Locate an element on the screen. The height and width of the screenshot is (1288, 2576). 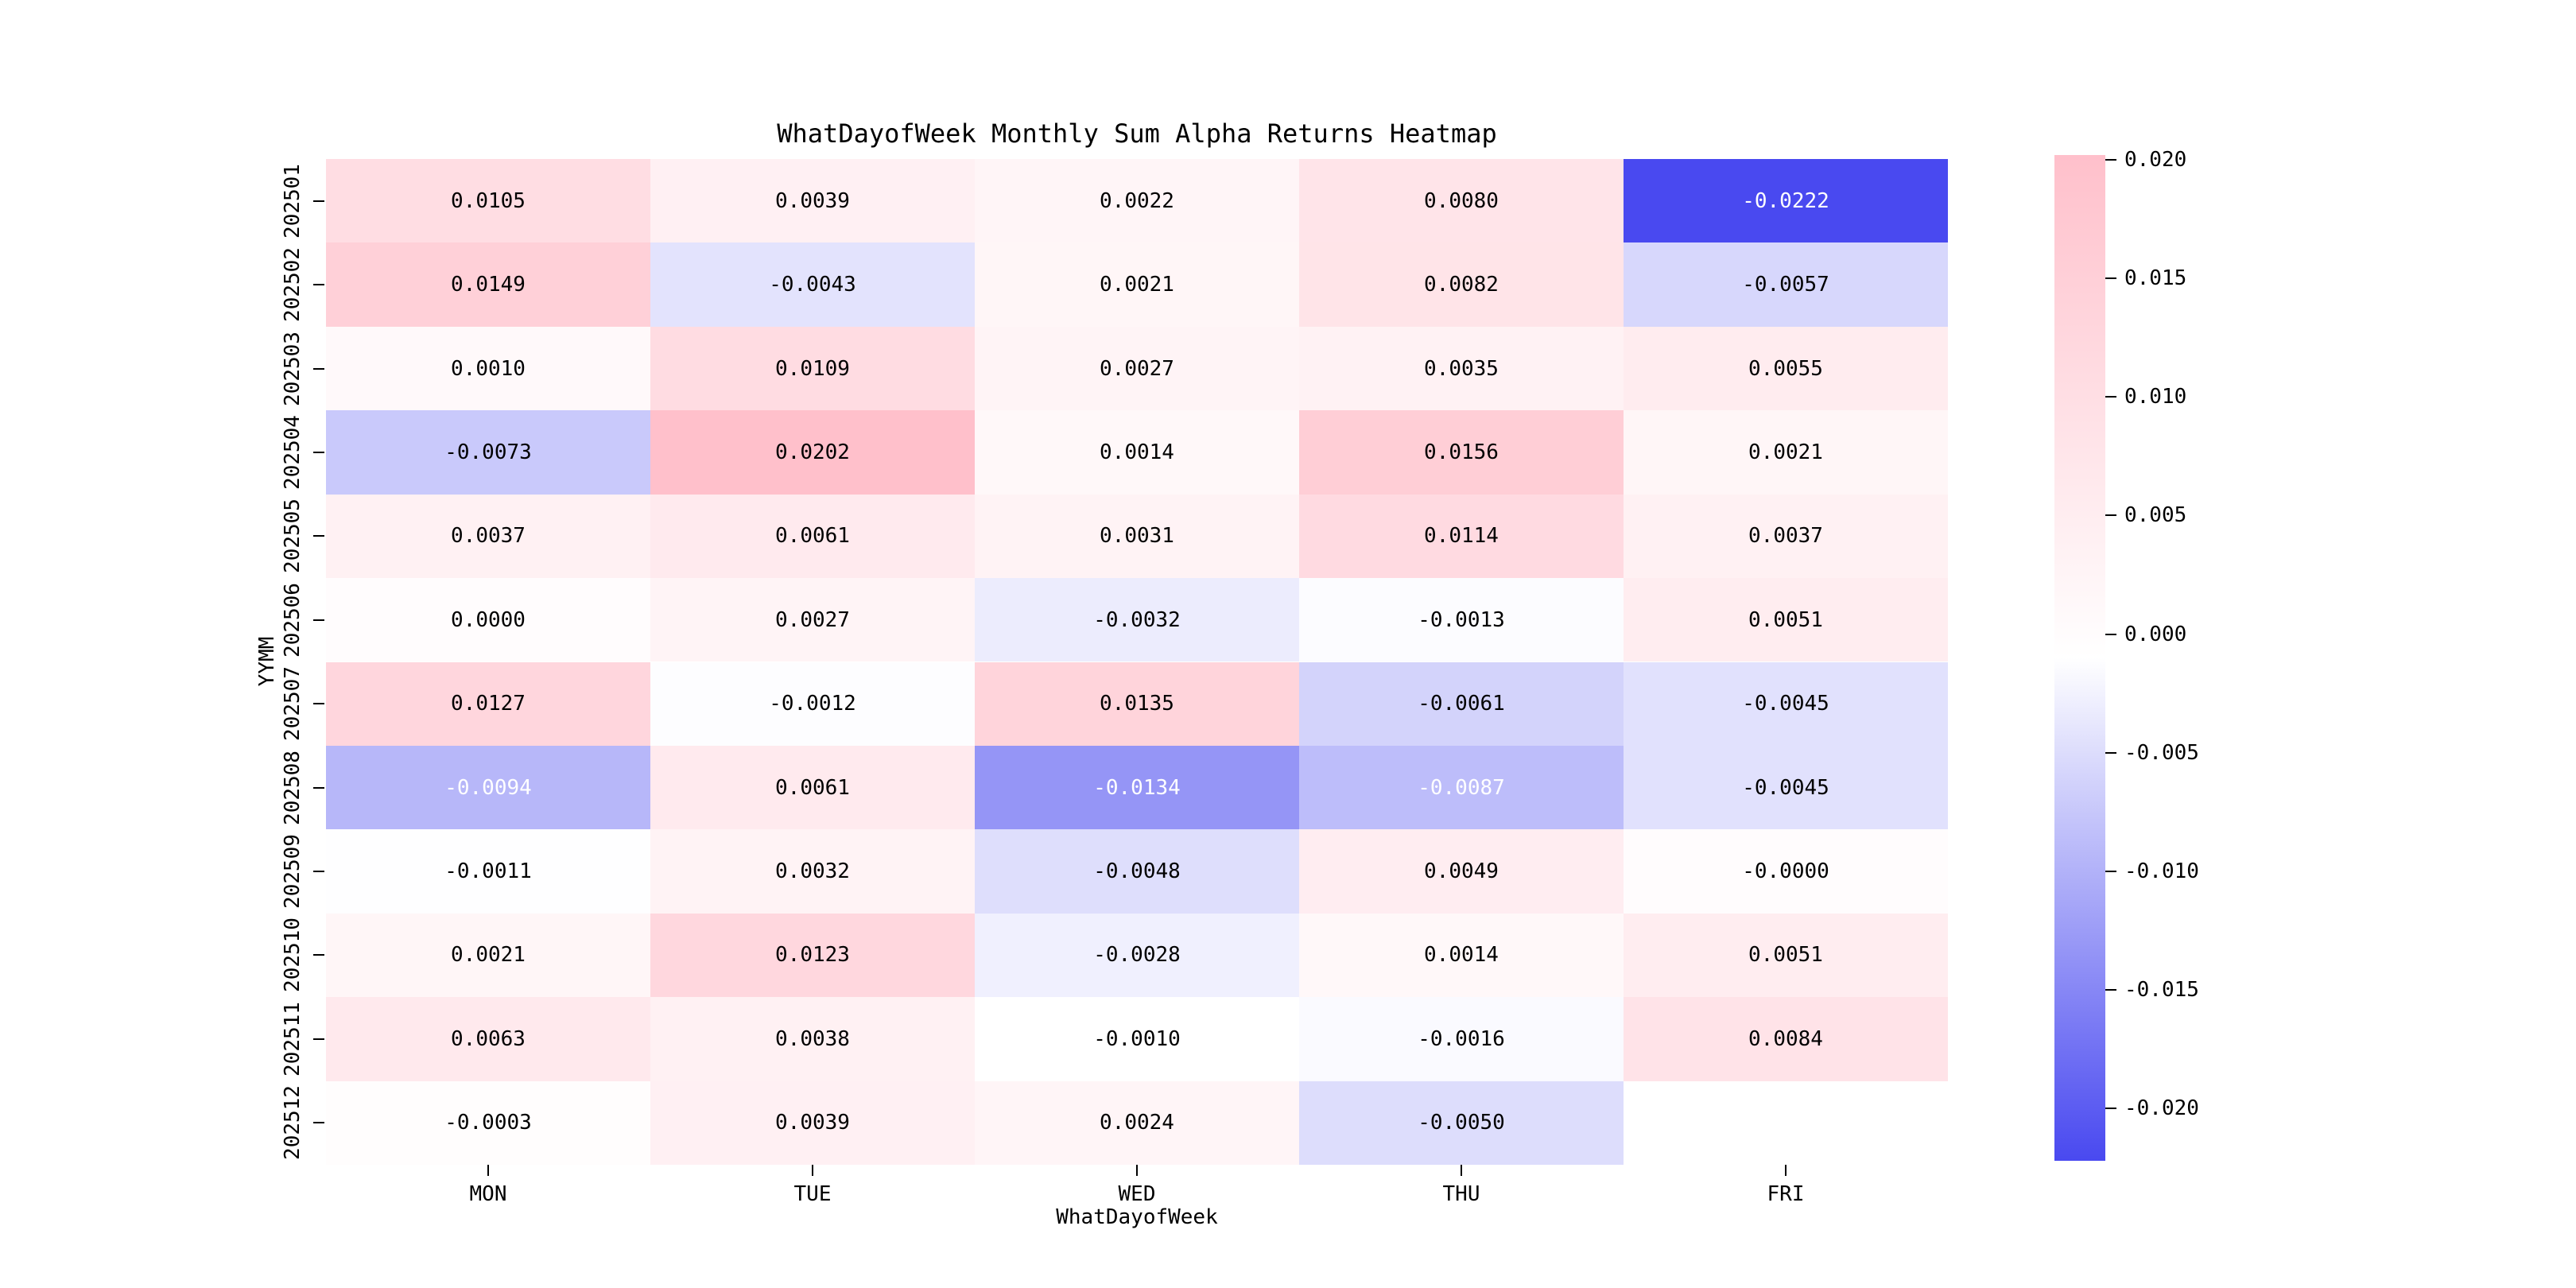
heatmap-cell: -0.0028 is located at coordinates (1137, 956).